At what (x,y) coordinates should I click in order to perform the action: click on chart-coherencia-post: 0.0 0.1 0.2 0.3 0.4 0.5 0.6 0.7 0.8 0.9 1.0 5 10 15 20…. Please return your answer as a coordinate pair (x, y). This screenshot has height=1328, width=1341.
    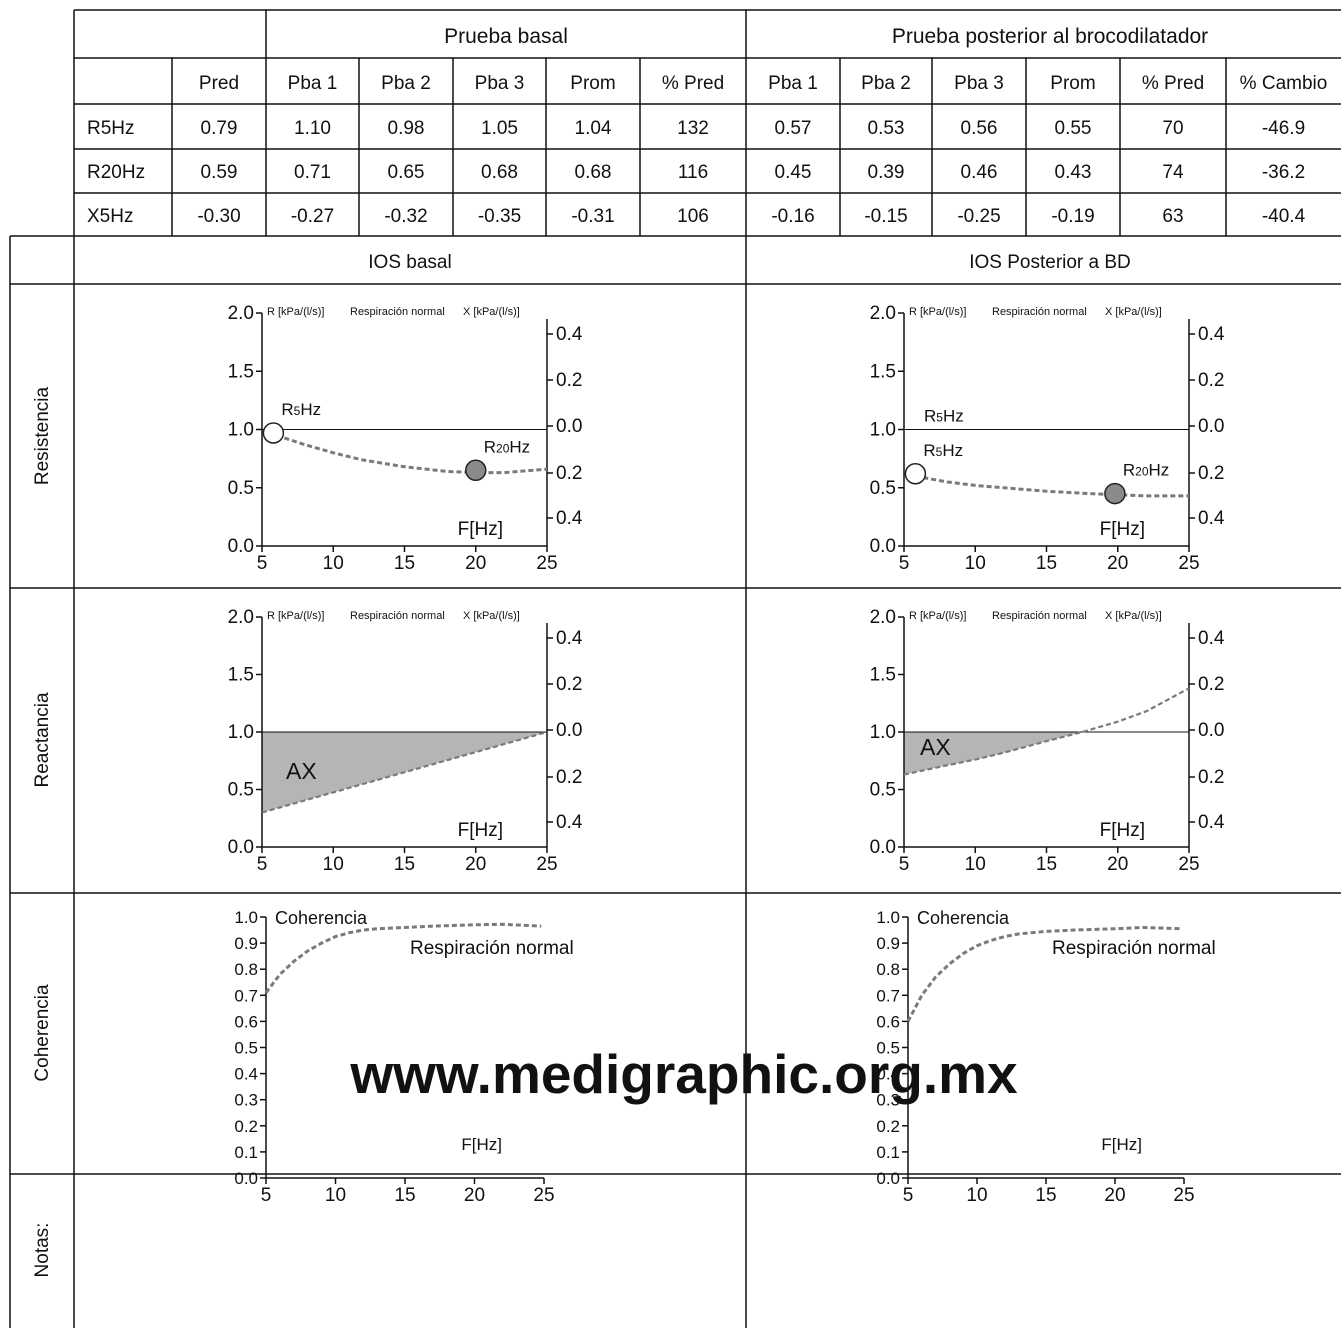
    Looking at the image, I should click on (1045, 1057).